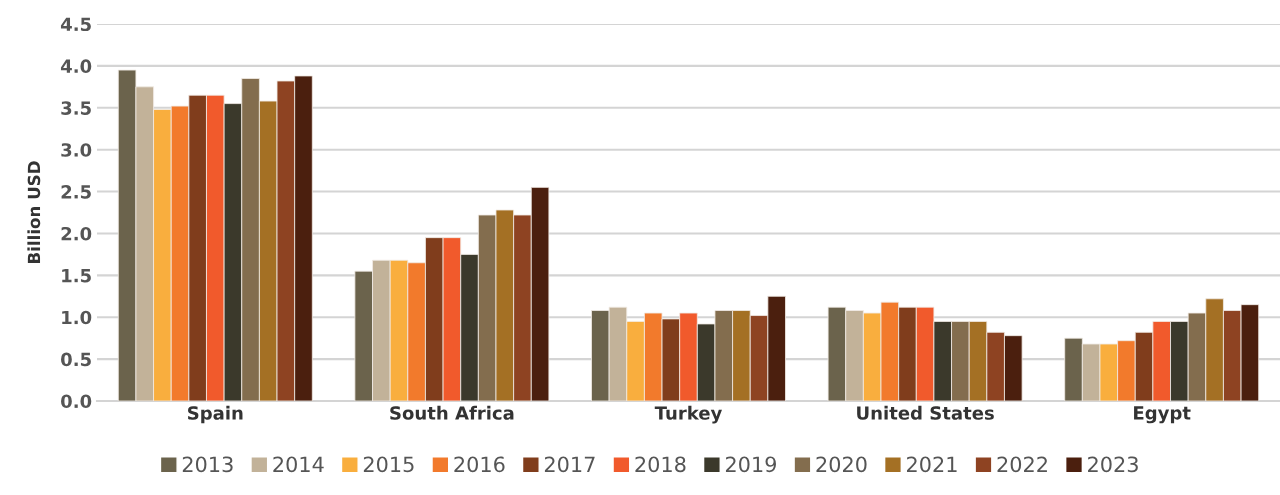 The width and height of the screenshot is (1280, 495). I want to click on y-tick-label: 0.0, so click(76, 401).